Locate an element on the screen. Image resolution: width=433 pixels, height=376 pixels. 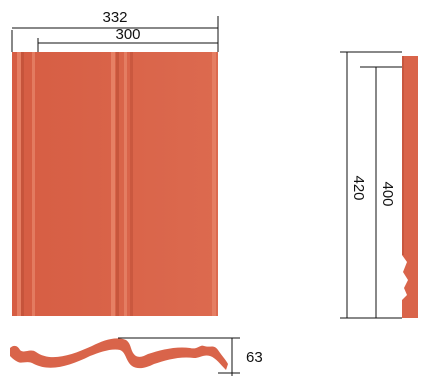
height-dimension is located at coordinates (179, 356).